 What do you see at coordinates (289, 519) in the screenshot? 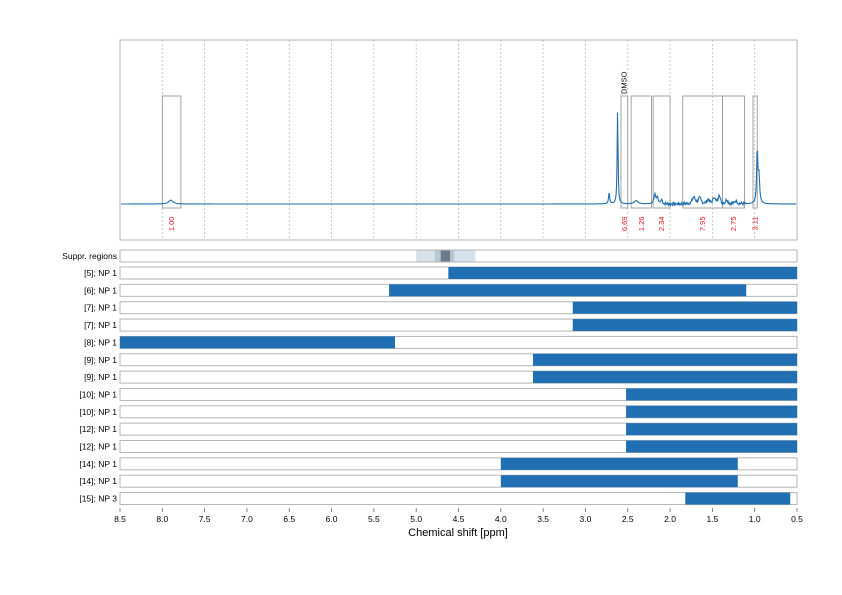
I see `x-tick-label: 6.5` at bounding box center [289, 519].